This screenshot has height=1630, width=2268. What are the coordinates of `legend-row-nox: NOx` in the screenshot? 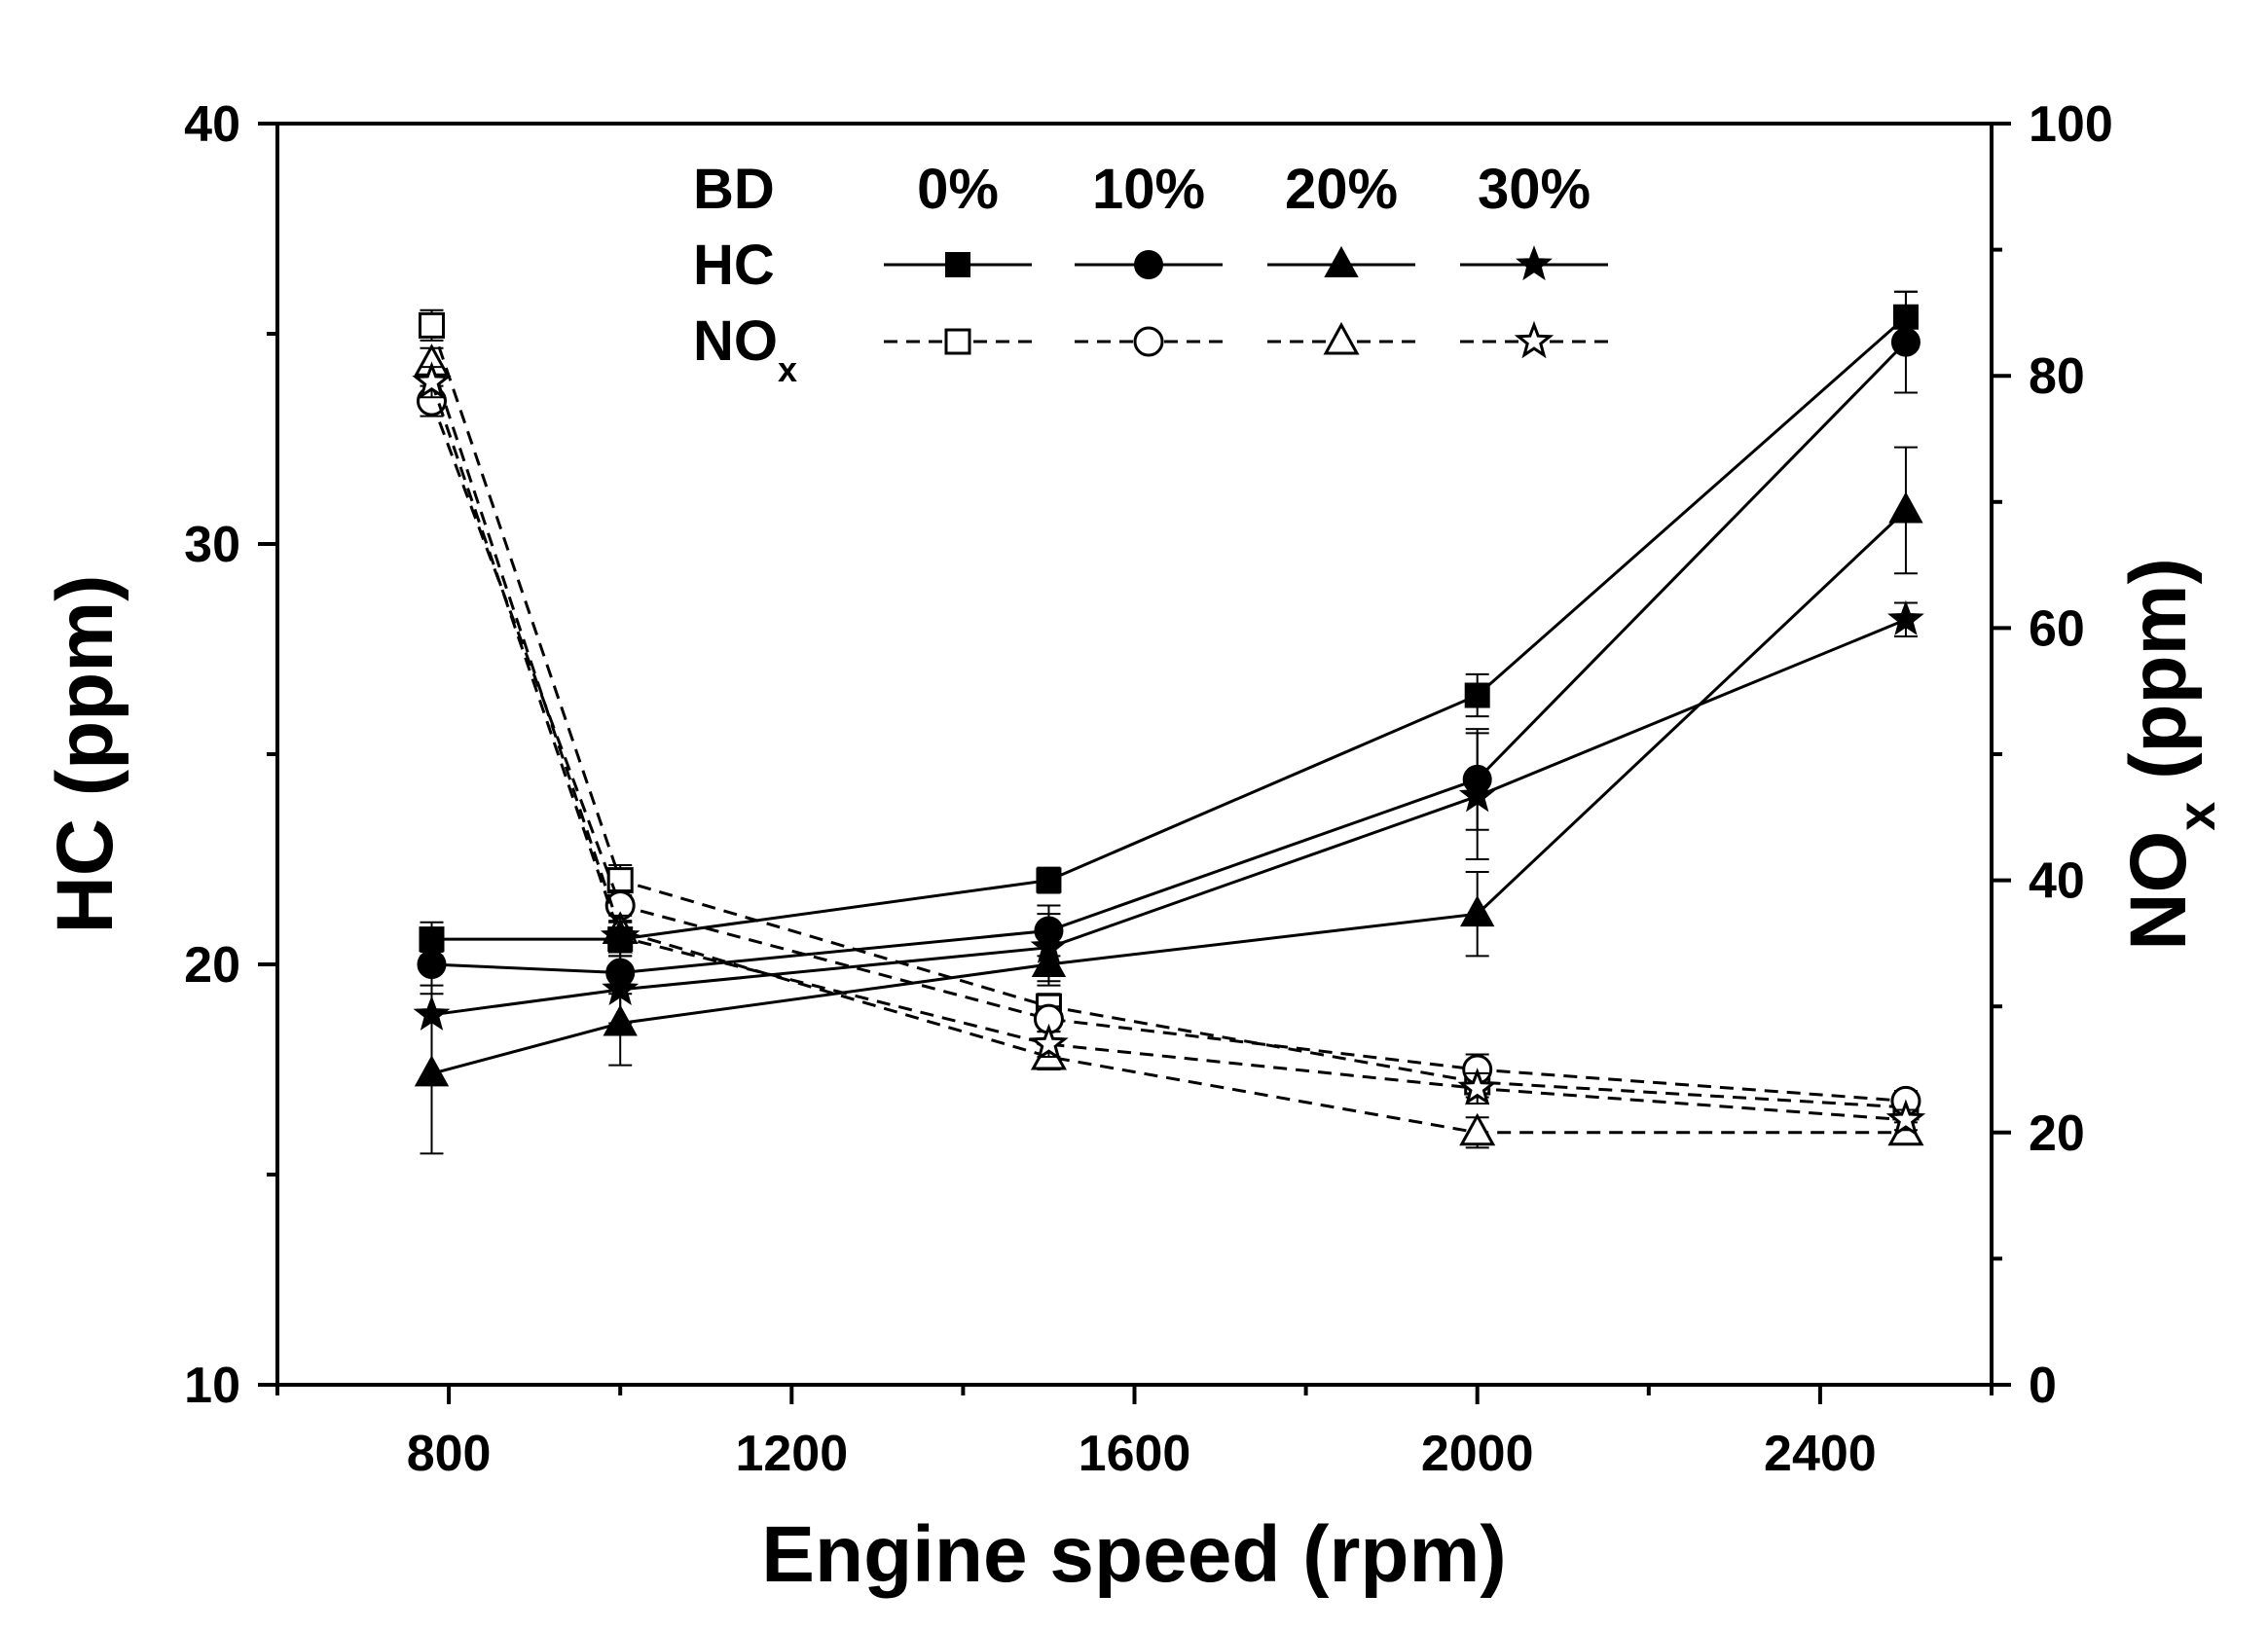 It's located at (745, 349).